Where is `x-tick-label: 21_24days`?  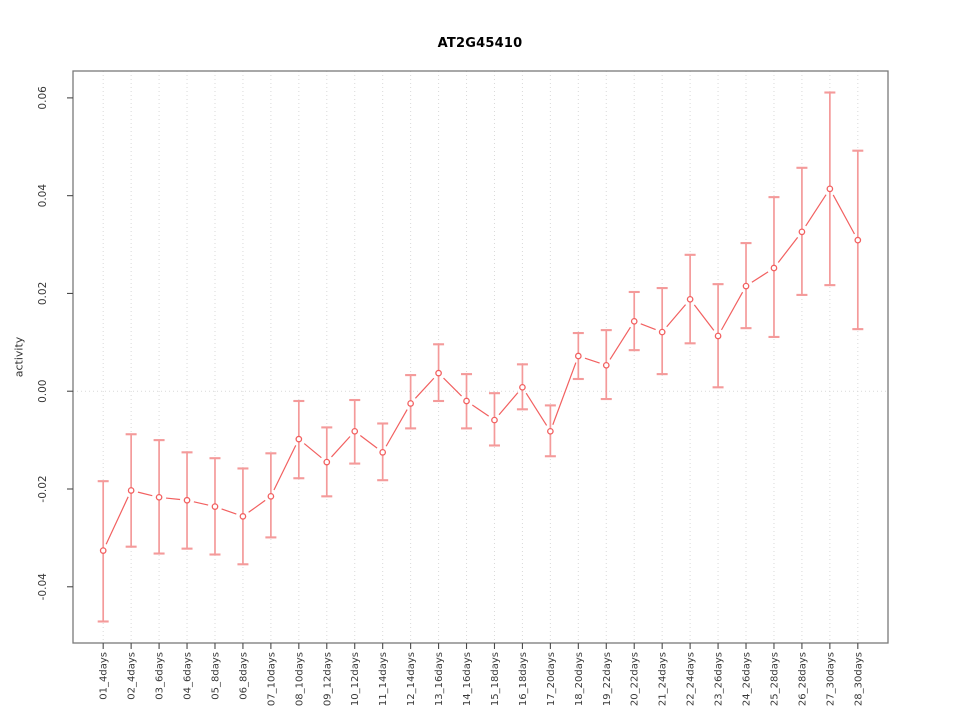
x-tick-label: 21_24days is located at coordinates (663, 679).